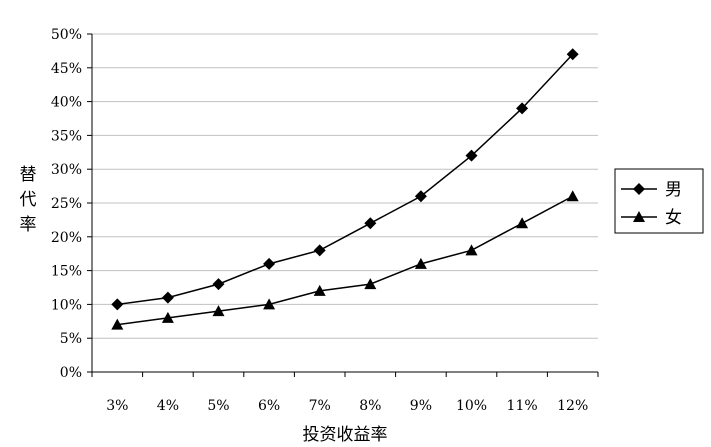 The image size is (711, 447). Describe the element at coordinates (522, 406) in the screenshot. I see `x-tick-label: 11%` at that location.